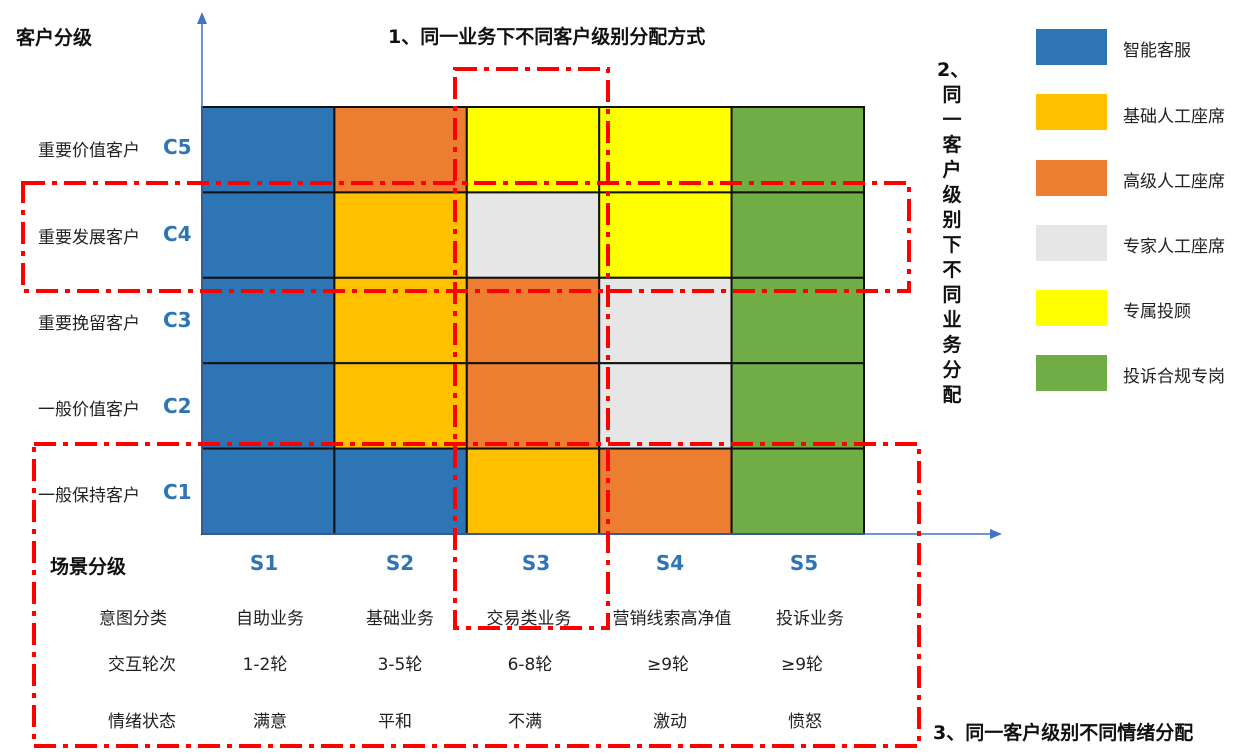 This screenshot has height=754, width=1252. What do you see at coordinates (1071, 47) in the screenshot?
I see `legend-swatch-smart` at bounding box center [1071, 47].